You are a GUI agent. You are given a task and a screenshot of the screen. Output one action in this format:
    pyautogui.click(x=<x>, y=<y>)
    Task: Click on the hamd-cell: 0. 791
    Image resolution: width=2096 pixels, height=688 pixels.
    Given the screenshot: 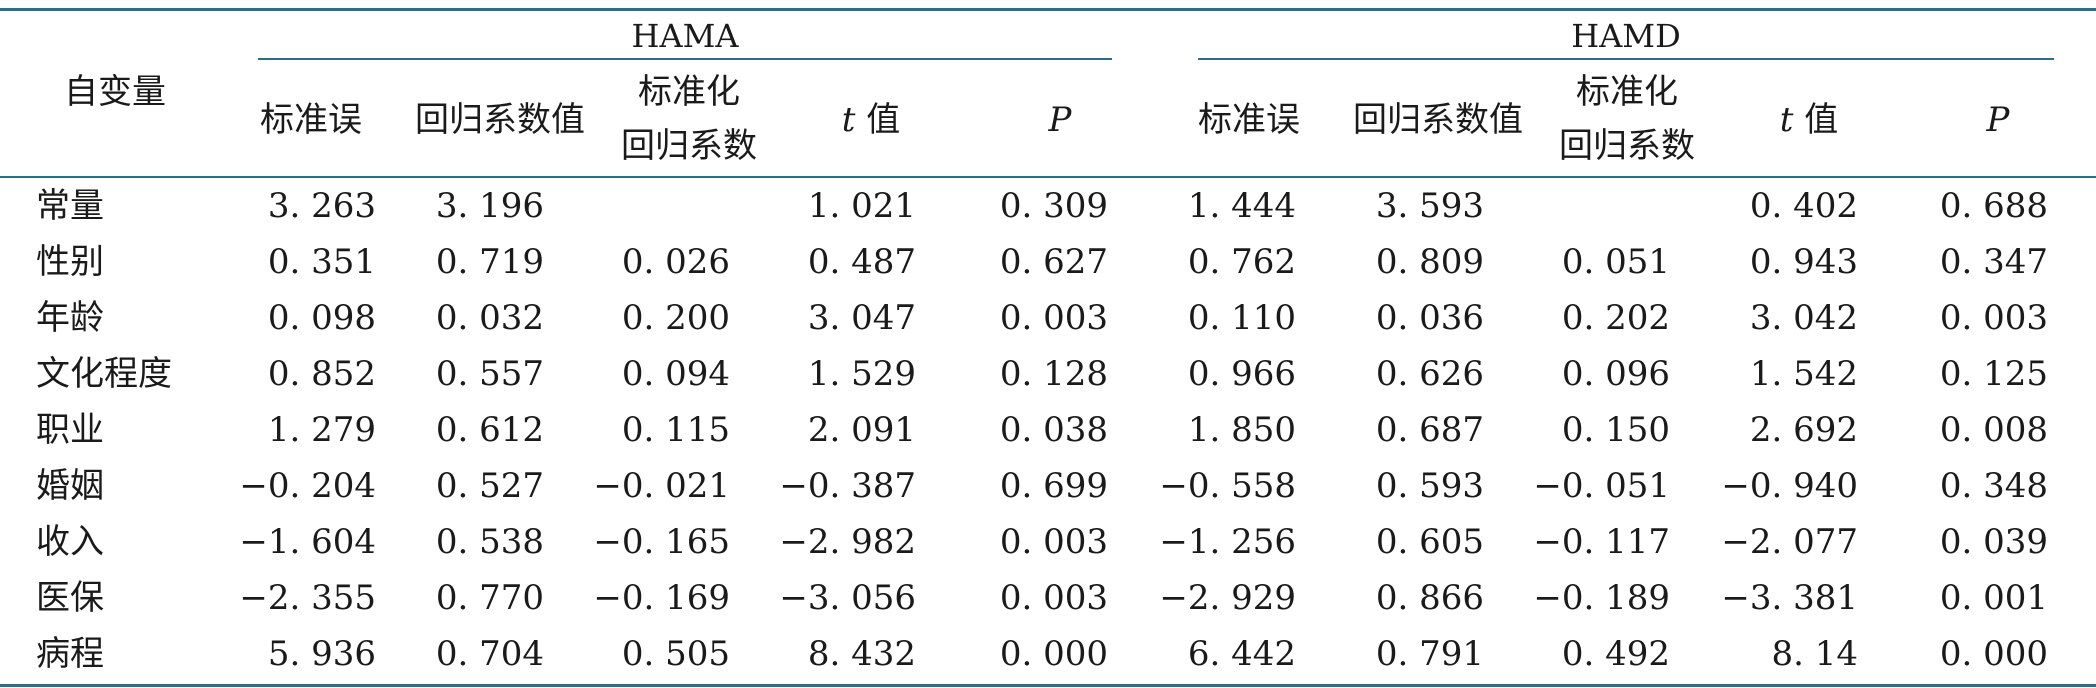 What is the action you would take?
    pyautogui.click(x=1429, y=654)
    